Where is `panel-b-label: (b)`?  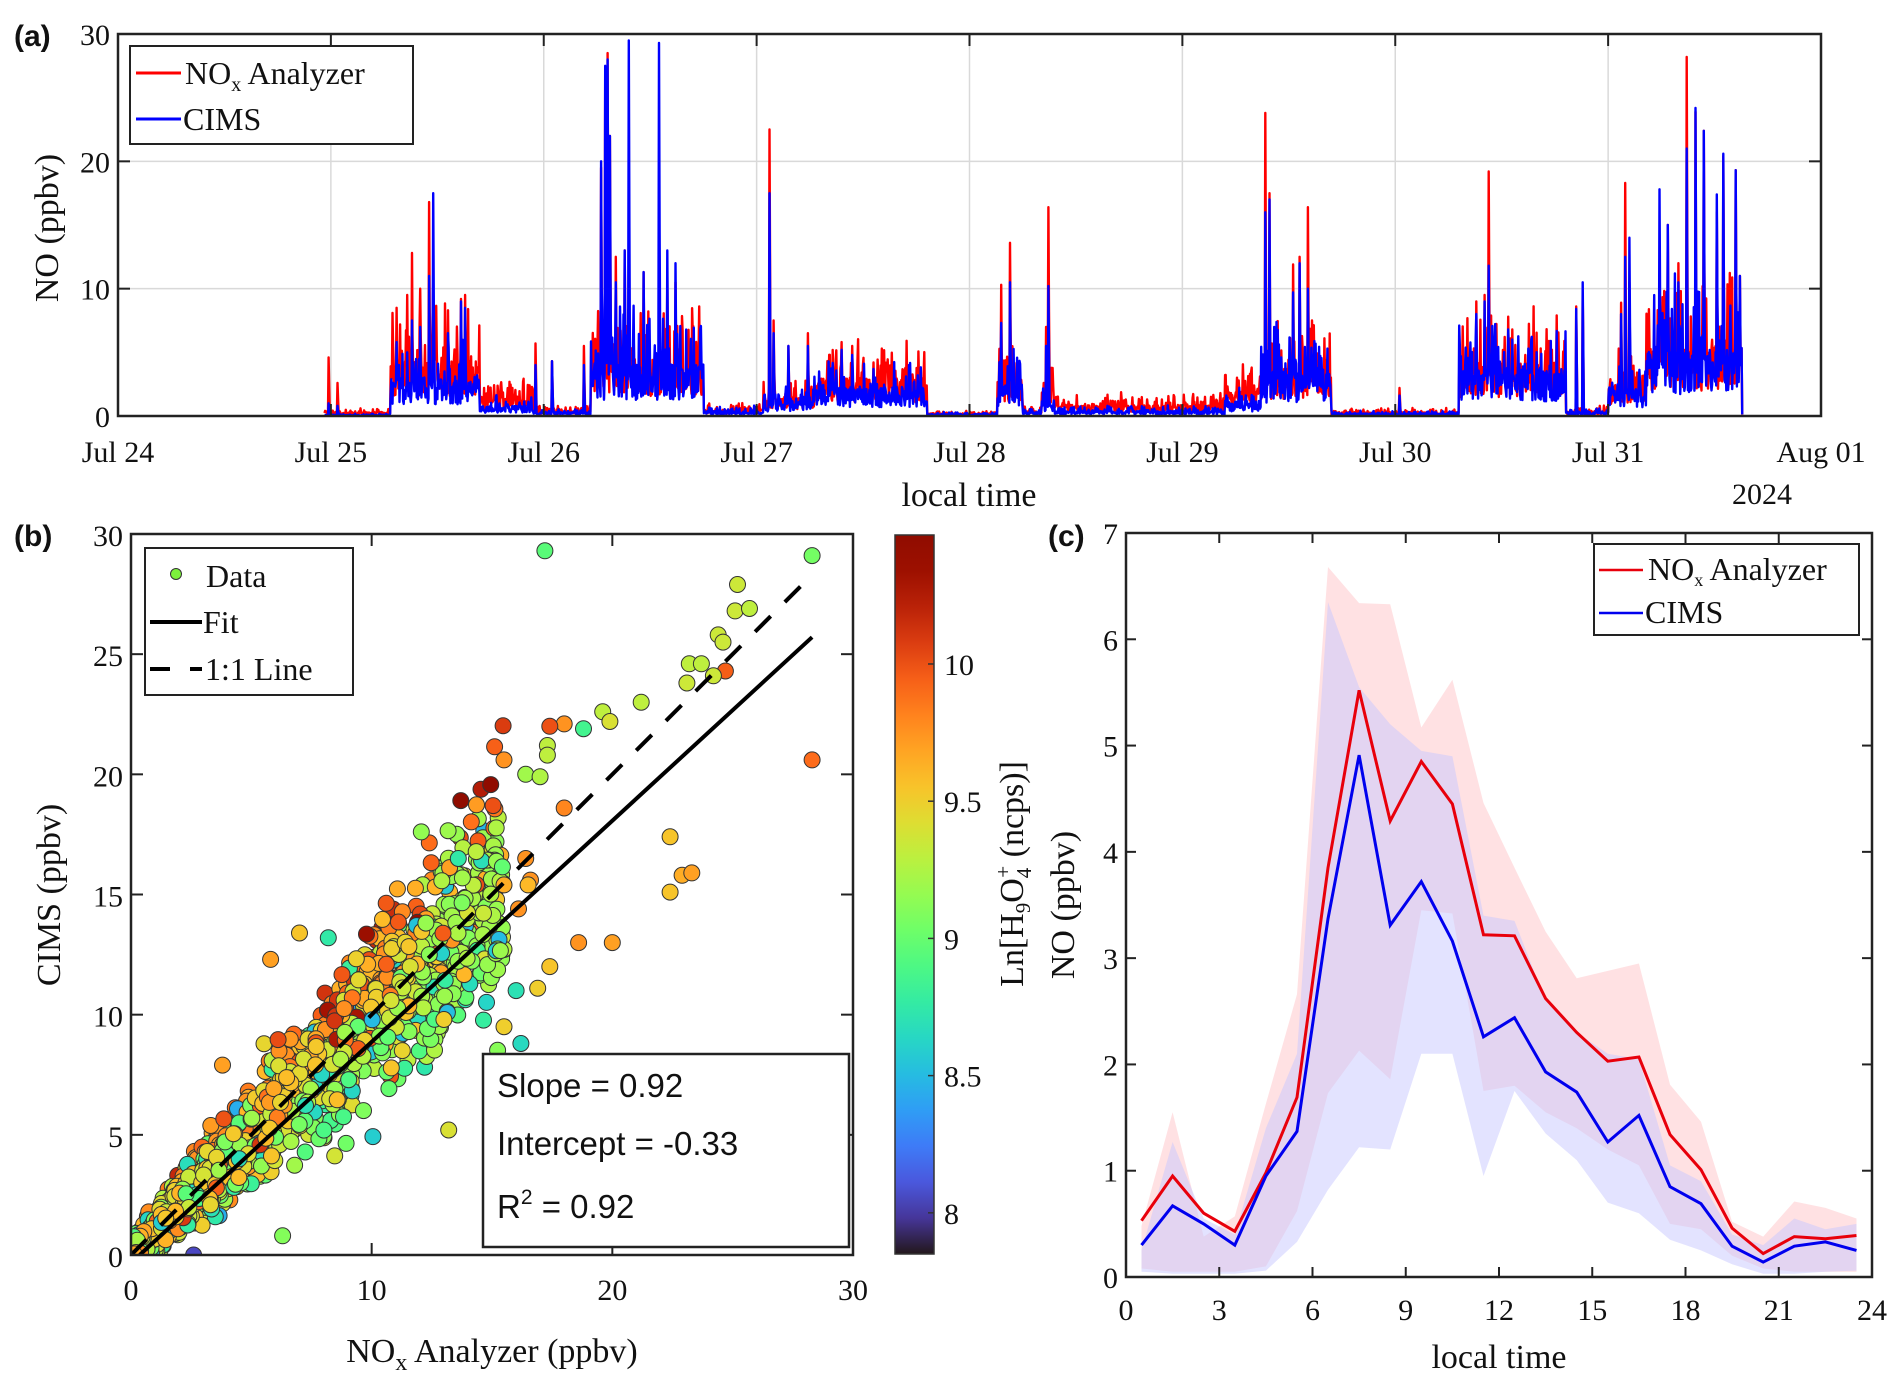
panel-b-label: (b) is located at coordinates (33, 536).